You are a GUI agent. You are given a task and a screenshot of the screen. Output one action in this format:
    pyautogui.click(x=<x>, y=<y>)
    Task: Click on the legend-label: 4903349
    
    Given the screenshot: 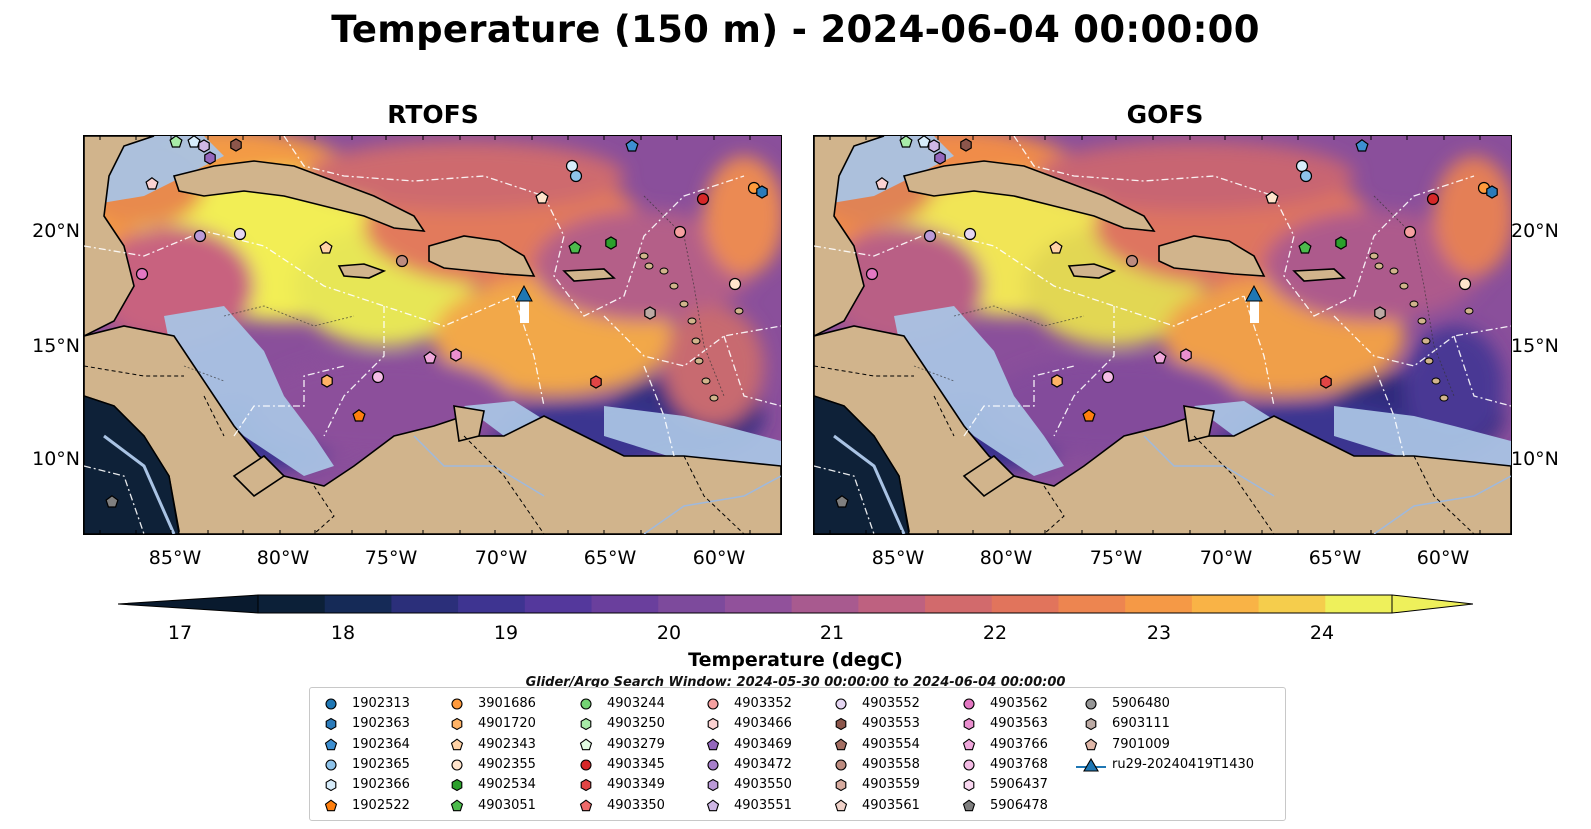 What is the action you would take?
    pyautogui.click(x=636, y=785)
    